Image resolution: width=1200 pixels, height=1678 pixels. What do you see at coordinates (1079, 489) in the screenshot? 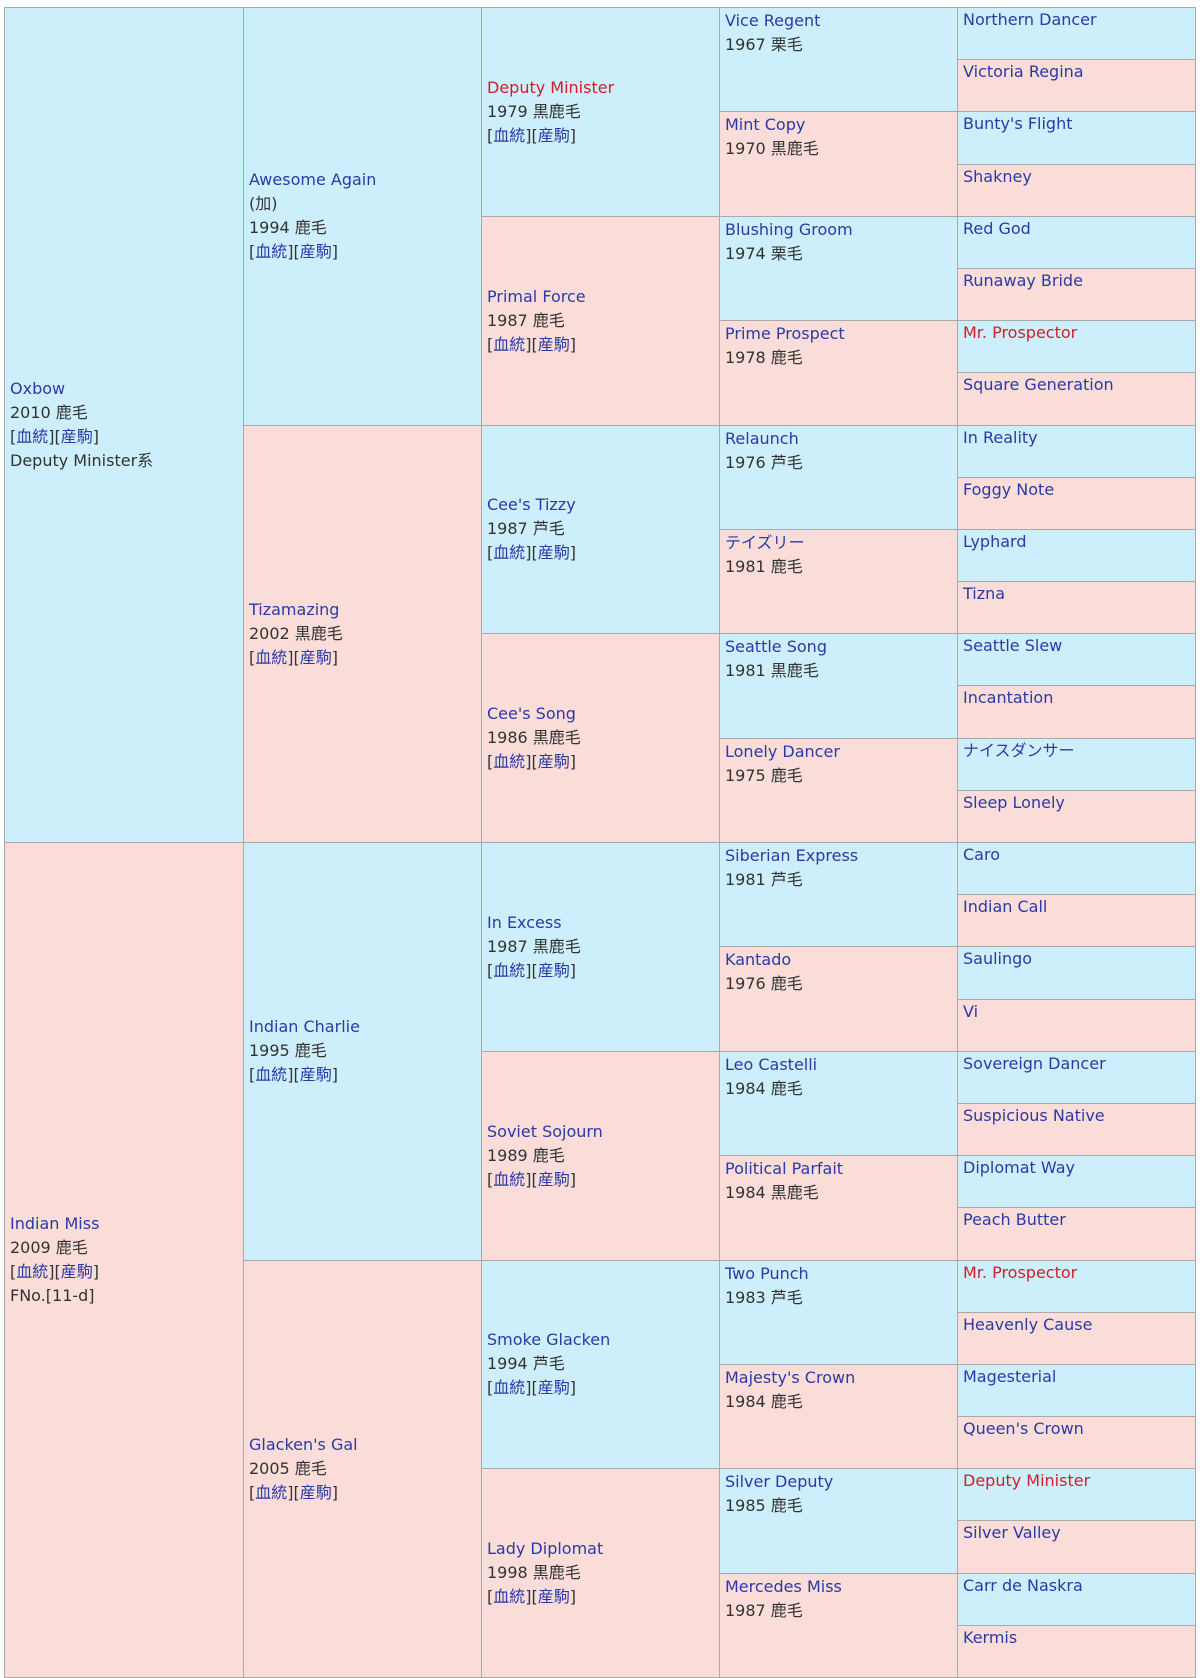
I see `horse-name-link: Foggy Note` at bounding box center [1079, 489].